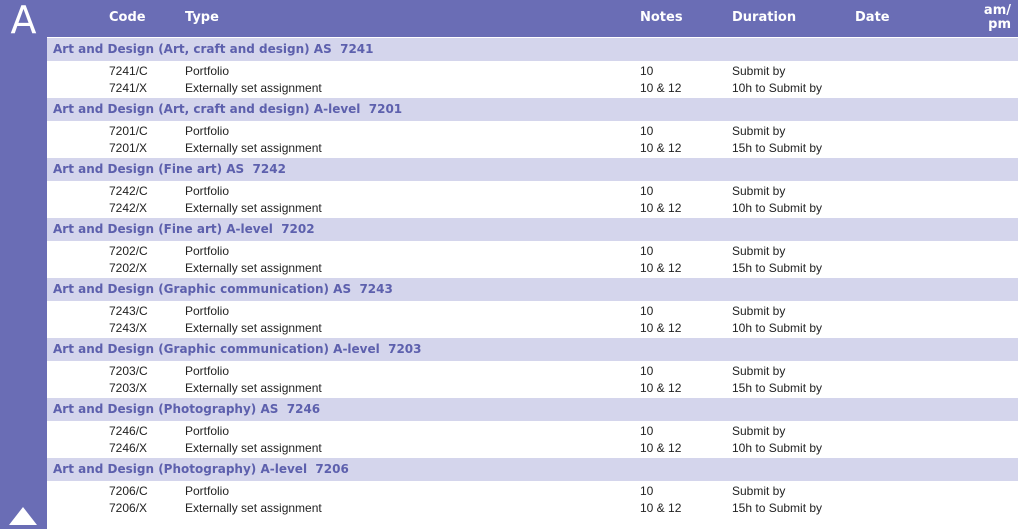 The image size is (1018, 529). What do you see at coordinates (532, 131) in the screenshot?
I see `table-row: 7201/C Portfolio 10 Submit by` at bounding box center [532, 131].